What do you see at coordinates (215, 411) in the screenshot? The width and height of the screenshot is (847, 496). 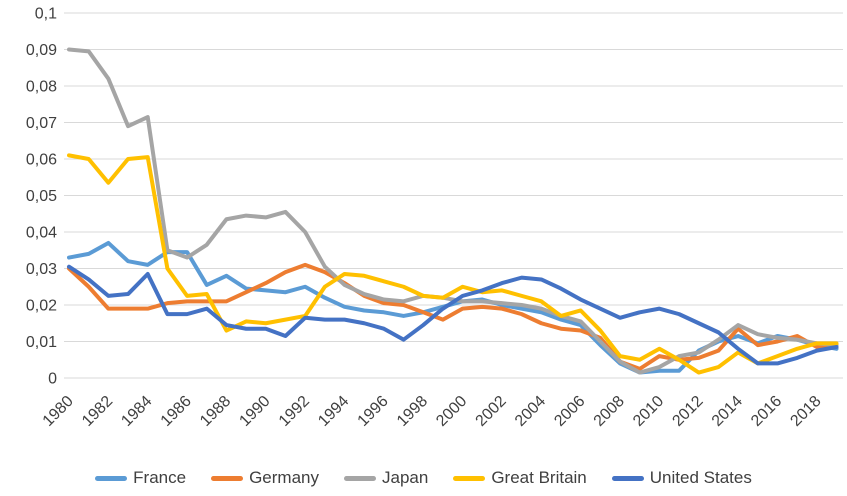 I see `x-axis-tick-label: 1988` at bounding box center [215, 411].